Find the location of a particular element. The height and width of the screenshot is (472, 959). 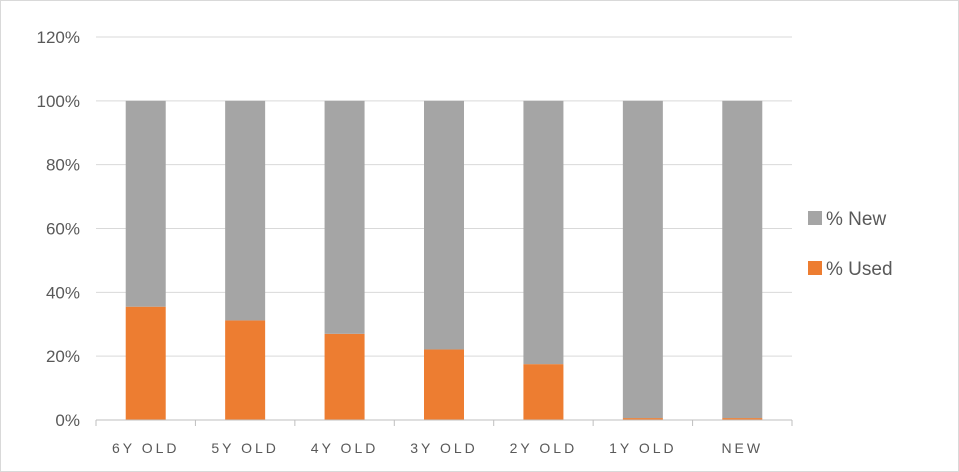

x-tick-label: 3Y OLD is located at coordinates (444, 448).